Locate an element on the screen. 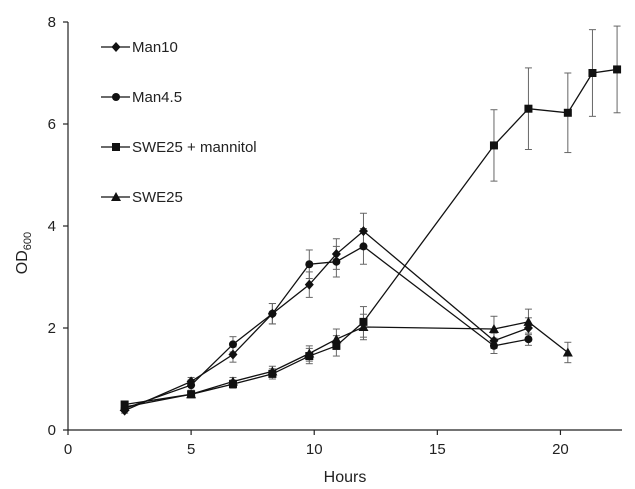 The width and height of the screenshot is (635, 489). legend: Man10 Man4.5 SWE25 + mannitol SWE25 is located at coordinates (179, 122).